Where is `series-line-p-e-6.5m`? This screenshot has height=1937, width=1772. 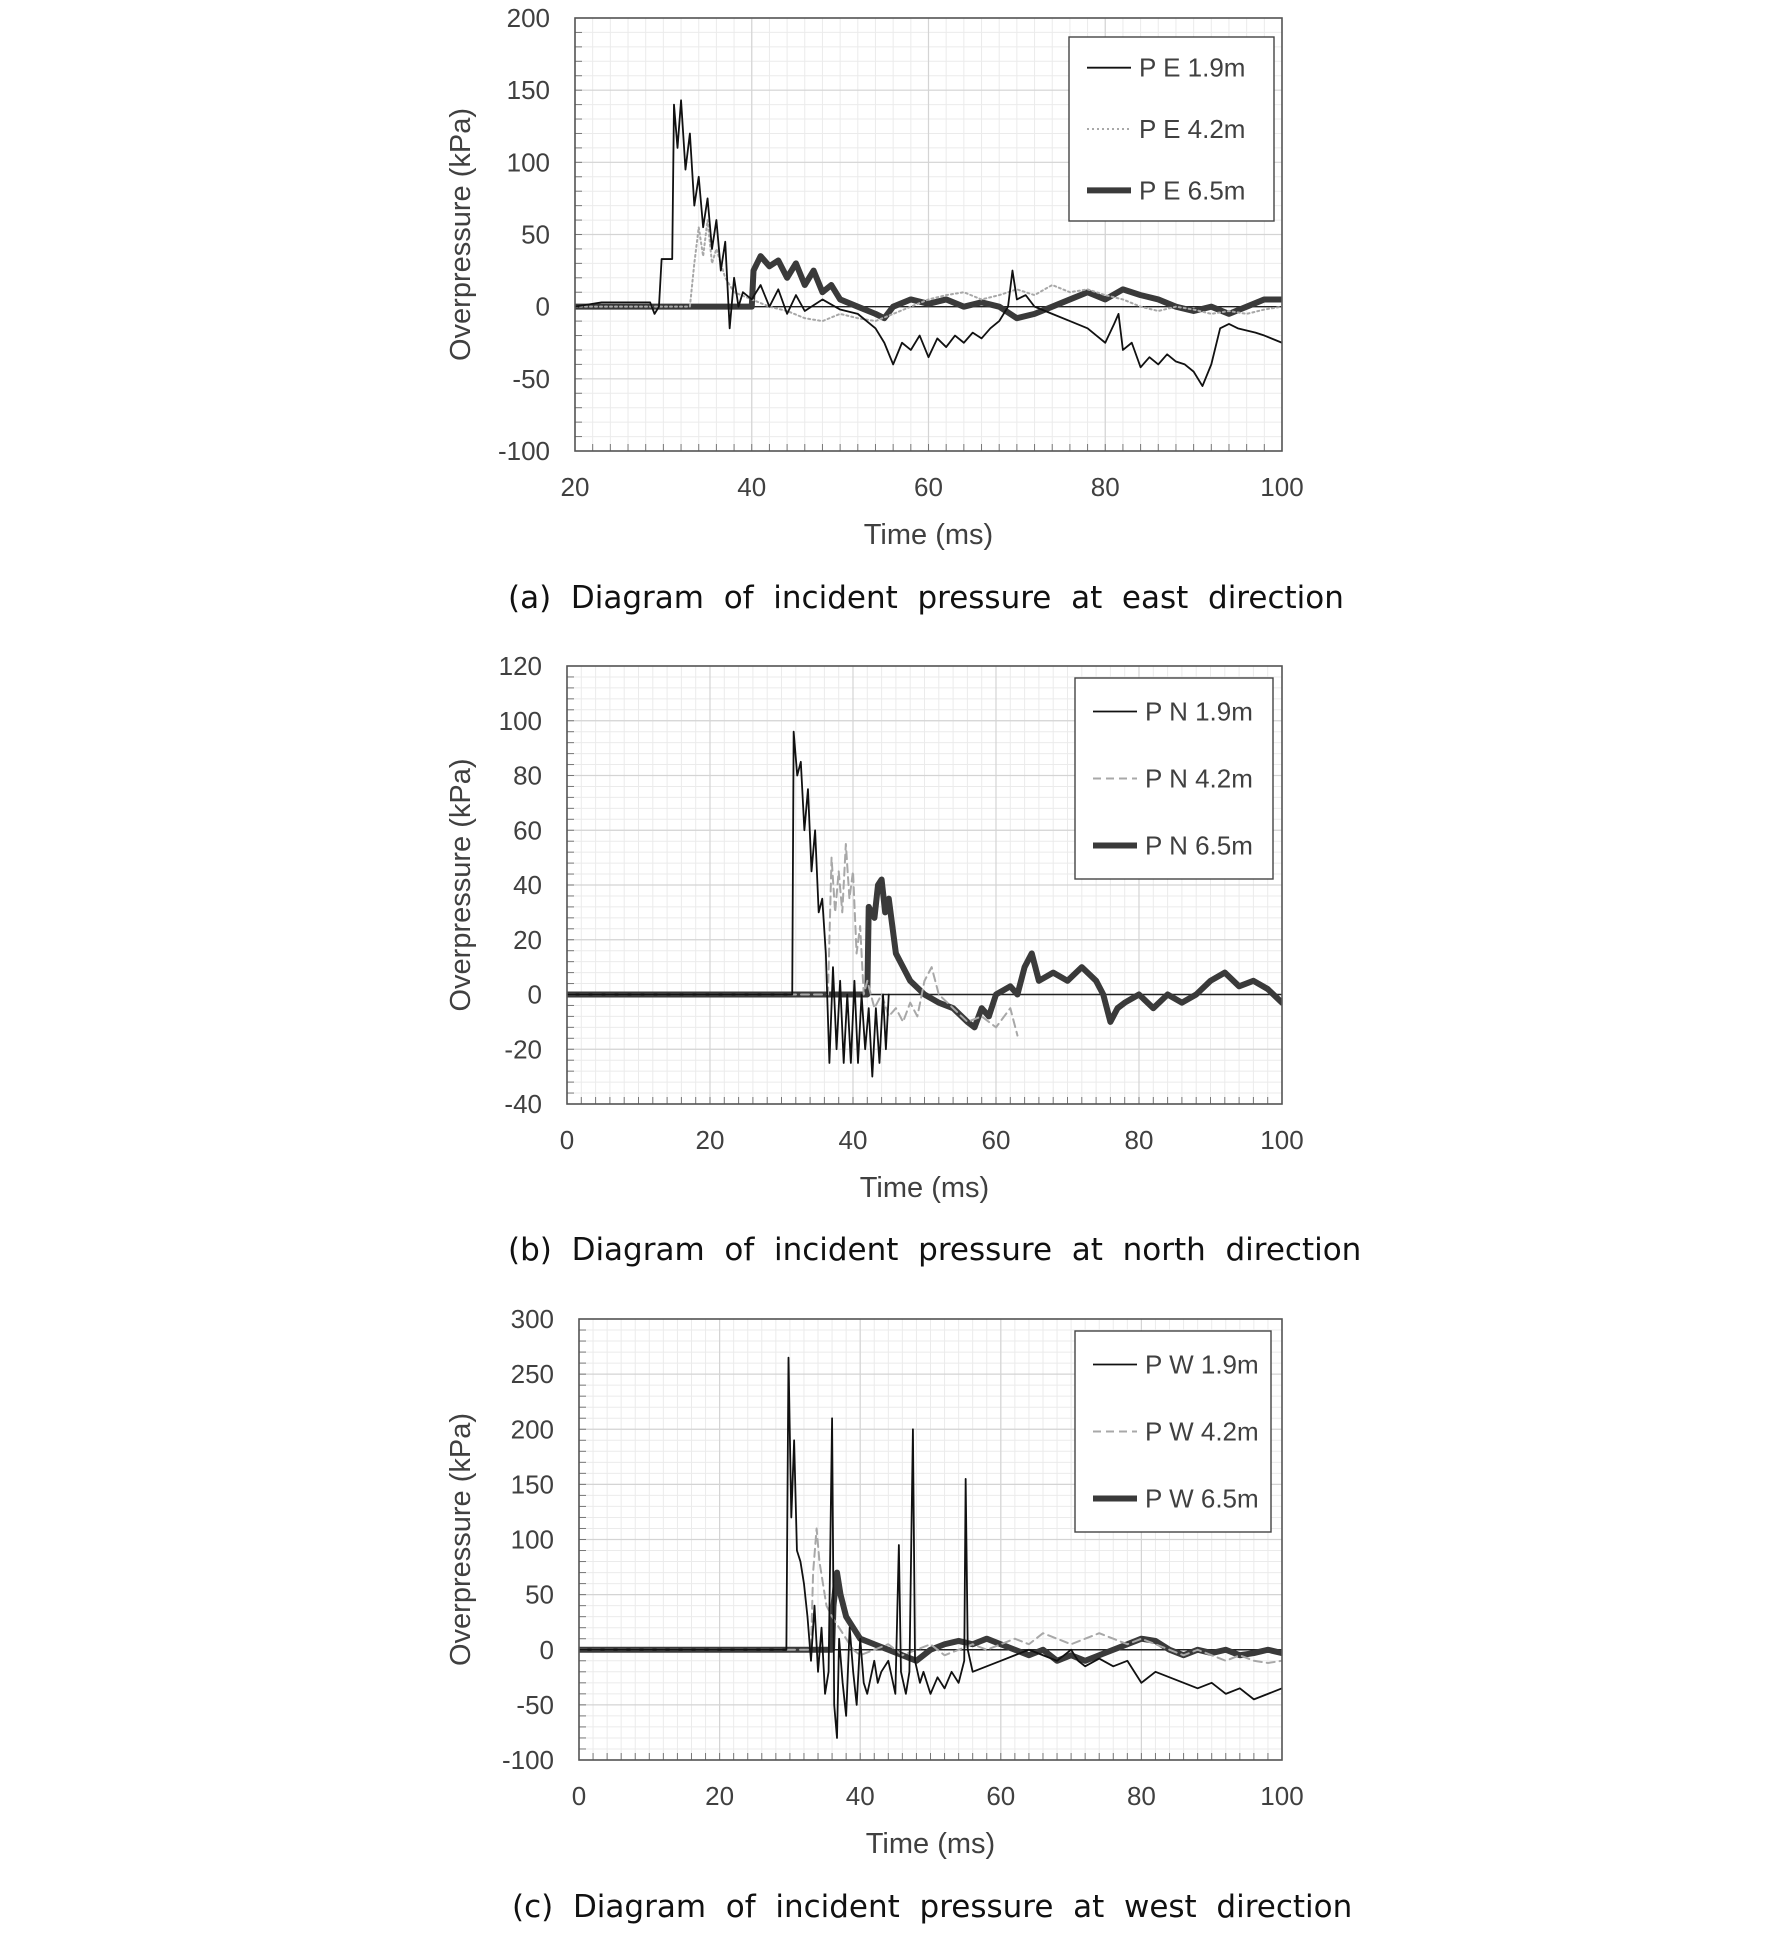
series-line-p-e-6.5m is located at coordinates (928, 287).